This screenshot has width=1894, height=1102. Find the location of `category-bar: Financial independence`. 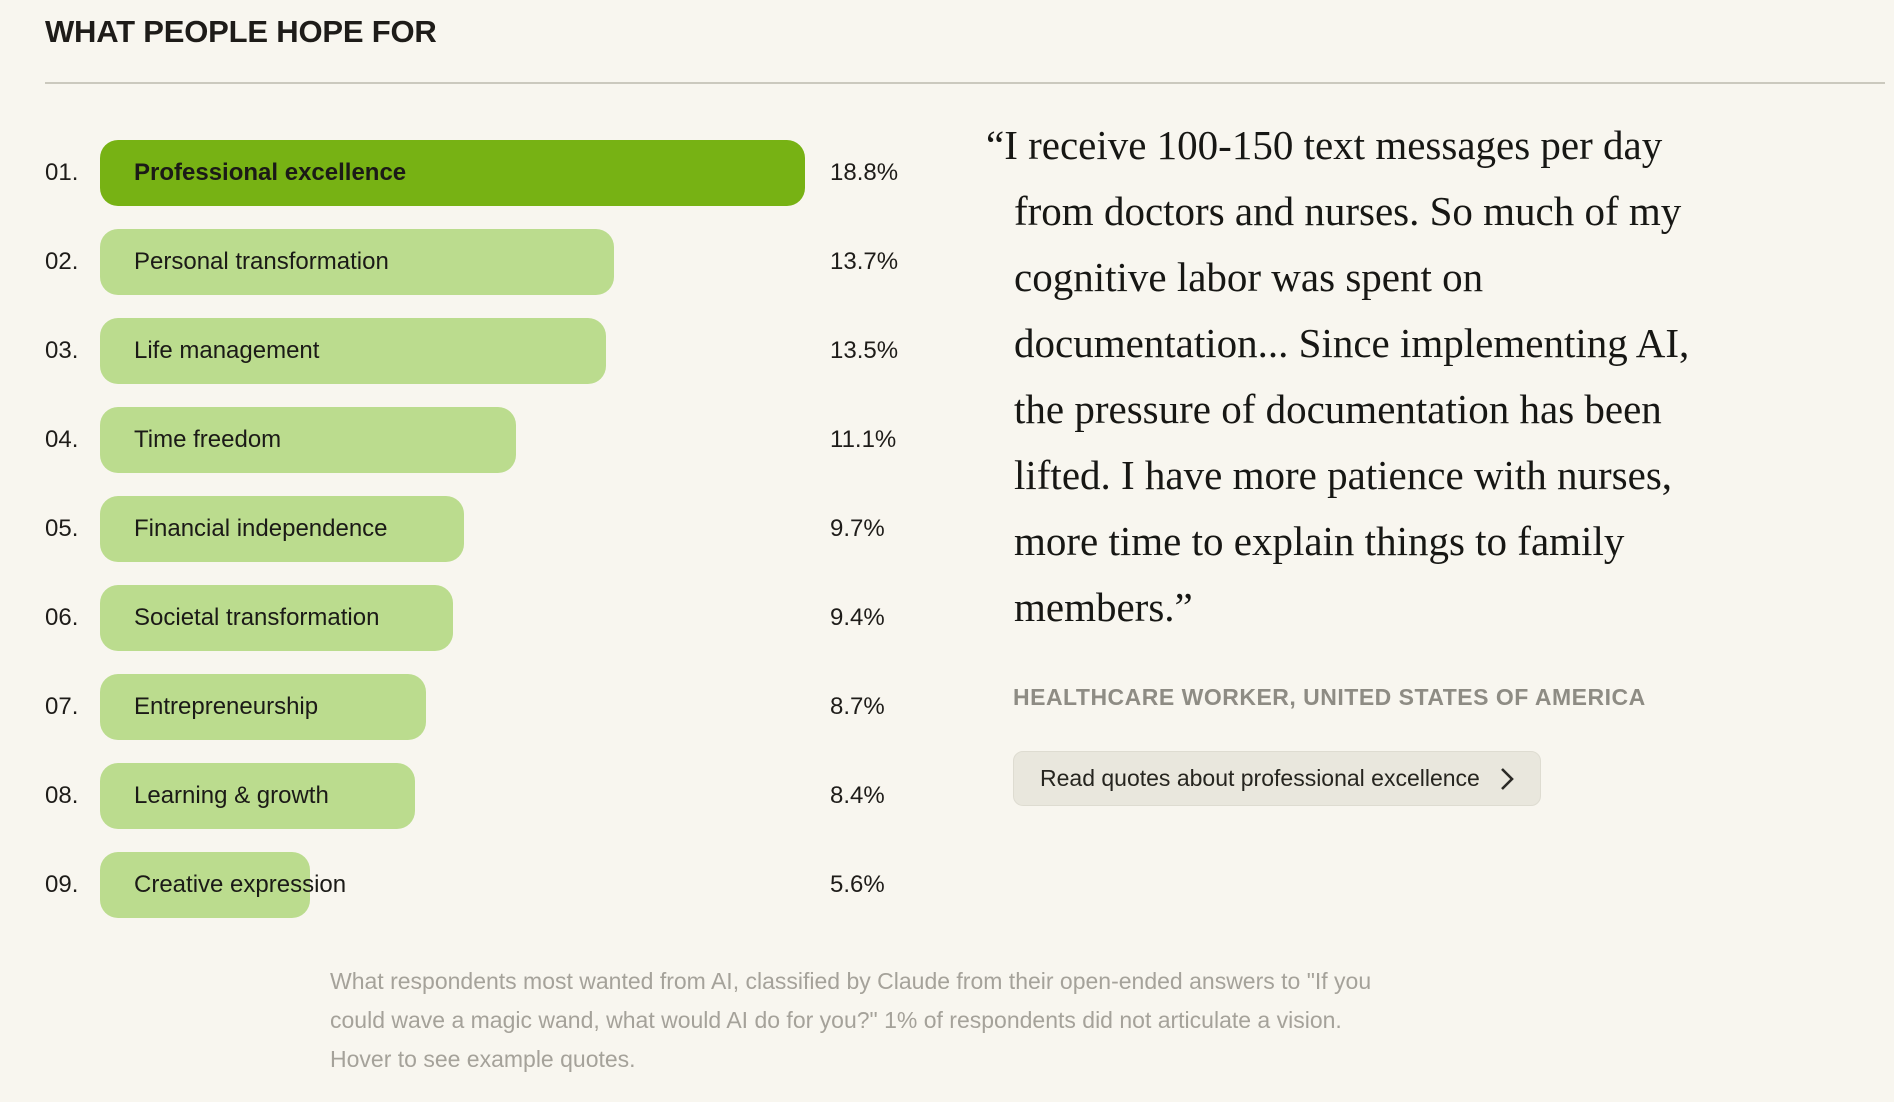

category-bar: Financial independence is located at coordinates (282, 529).